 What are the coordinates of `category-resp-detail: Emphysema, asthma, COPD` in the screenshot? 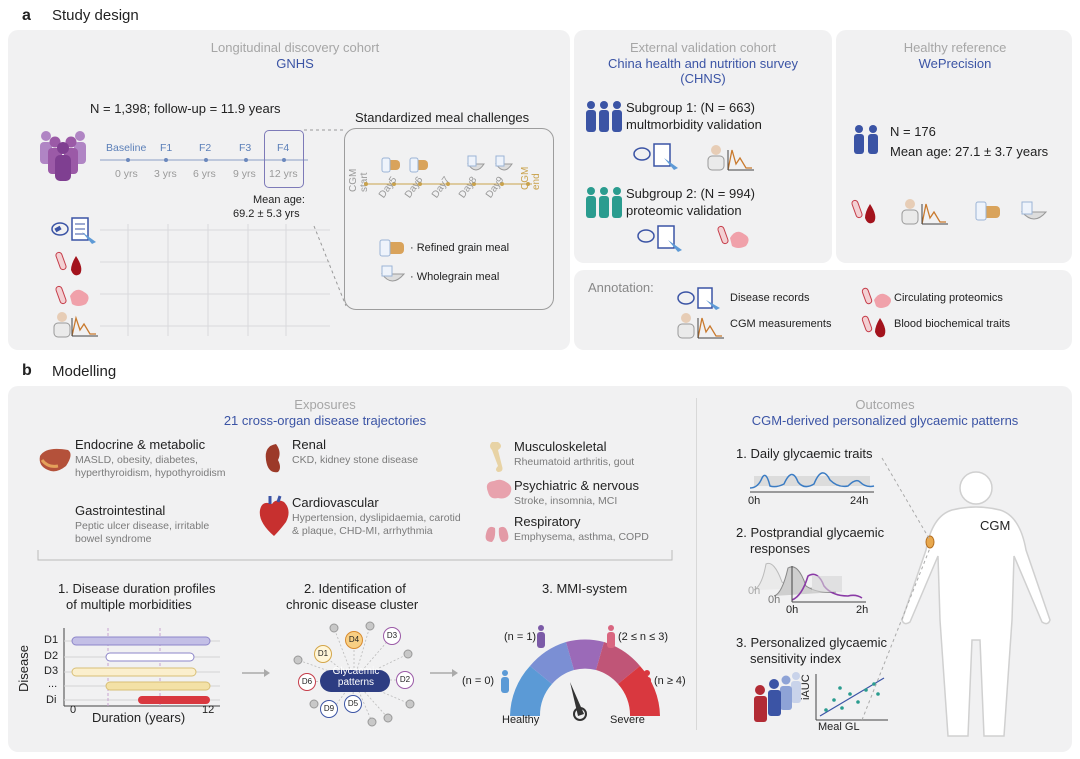 It's located at (581, 537).